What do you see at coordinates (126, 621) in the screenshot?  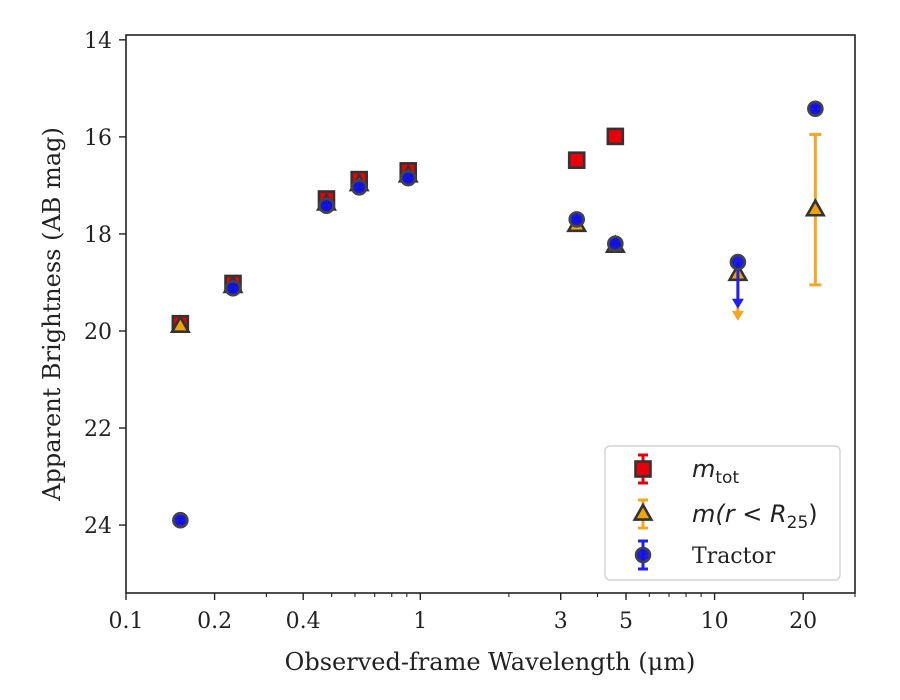 I see `x-tick-label: 0.1` at bounding box center [126, 621].